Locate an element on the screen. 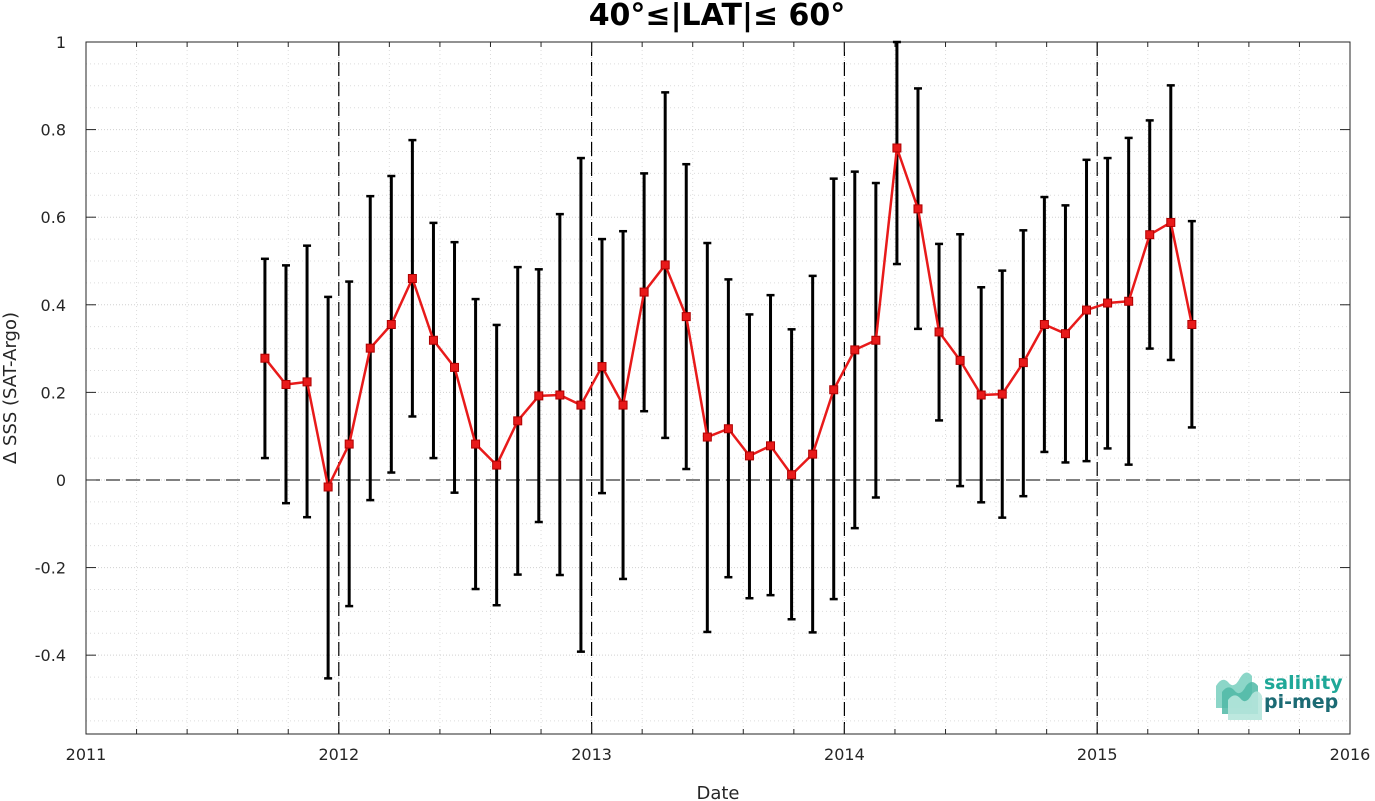 Image resolution: width=1375 pixels, height=801 pixels. y-tick-labels: 1 0.8 0.6 0.4 0.2 0 -0.2 -0.4 is located at coordinates (50, 349).